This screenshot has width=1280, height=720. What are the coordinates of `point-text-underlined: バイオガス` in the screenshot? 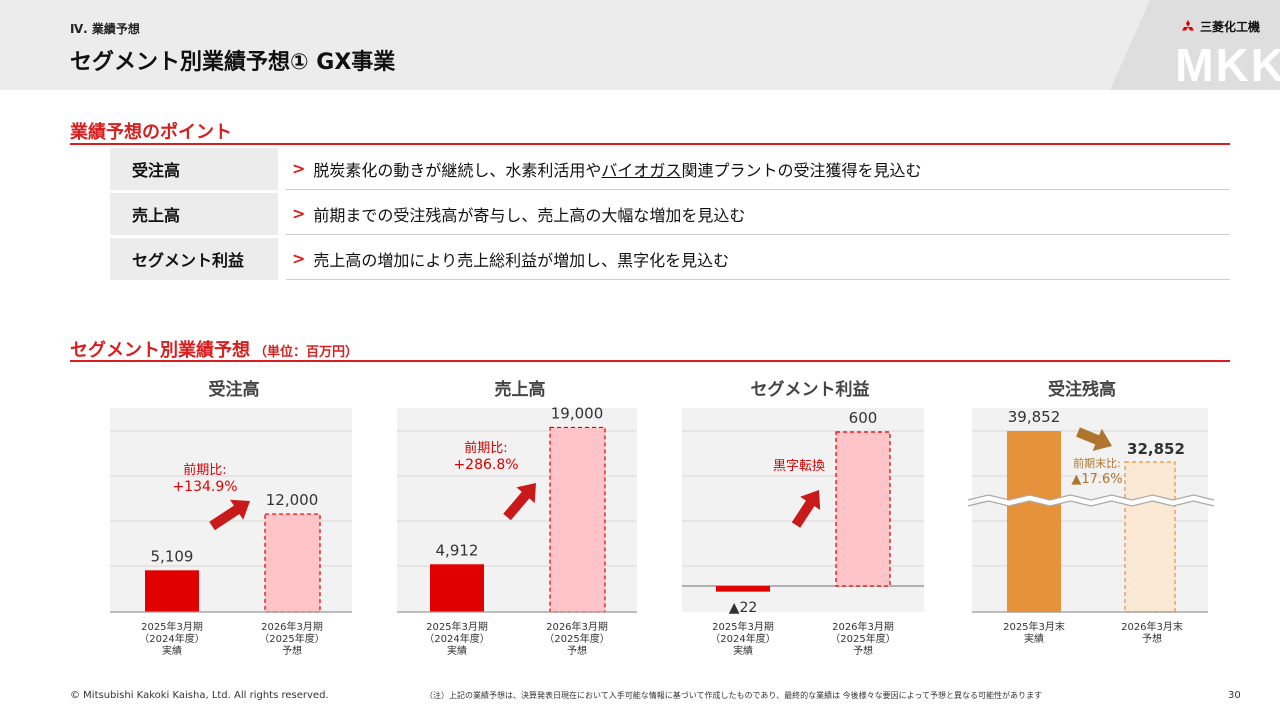 It's located at (641, 170).